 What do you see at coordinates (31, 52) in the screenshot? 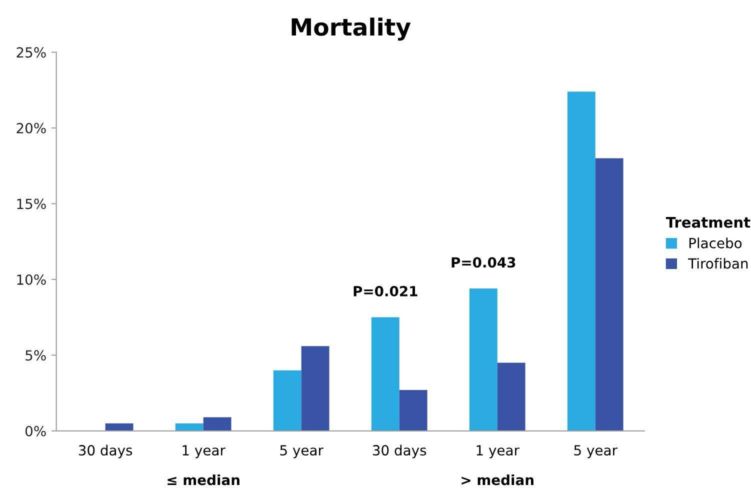
I see `y-tick-label: 25%` at bounding box center [31, 52].